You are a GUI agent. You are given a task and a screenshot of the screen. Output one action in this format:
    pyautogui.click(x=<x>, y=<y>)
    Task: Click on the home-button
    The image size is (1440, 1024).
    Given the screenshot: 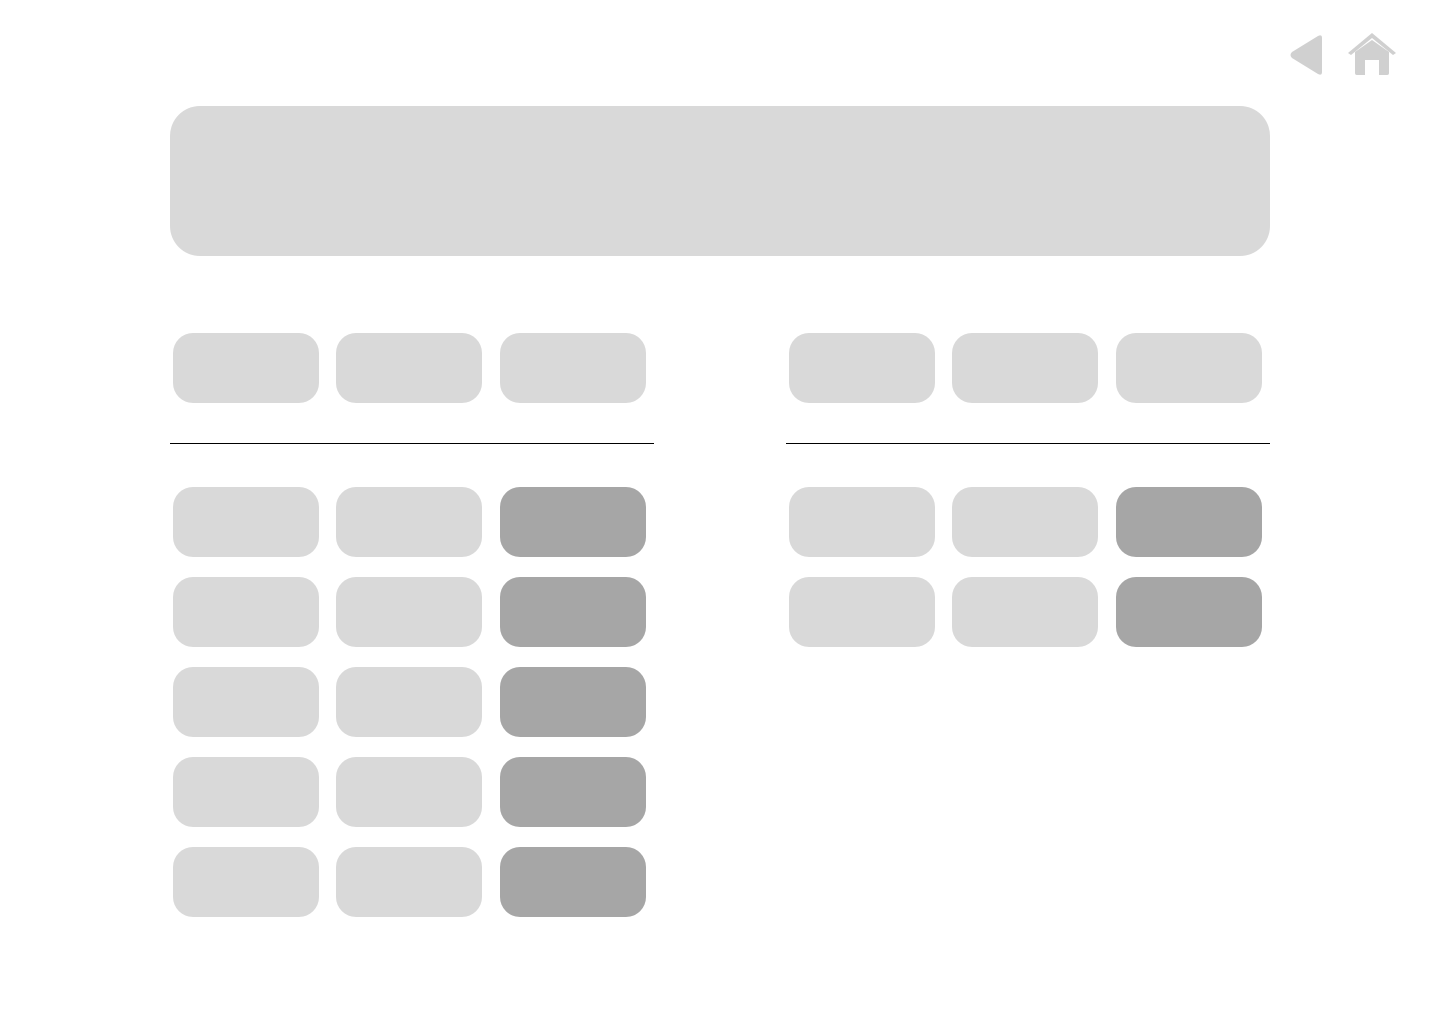 What is the action you would take?
    pyautogui.click(x=1372, y=55)
    